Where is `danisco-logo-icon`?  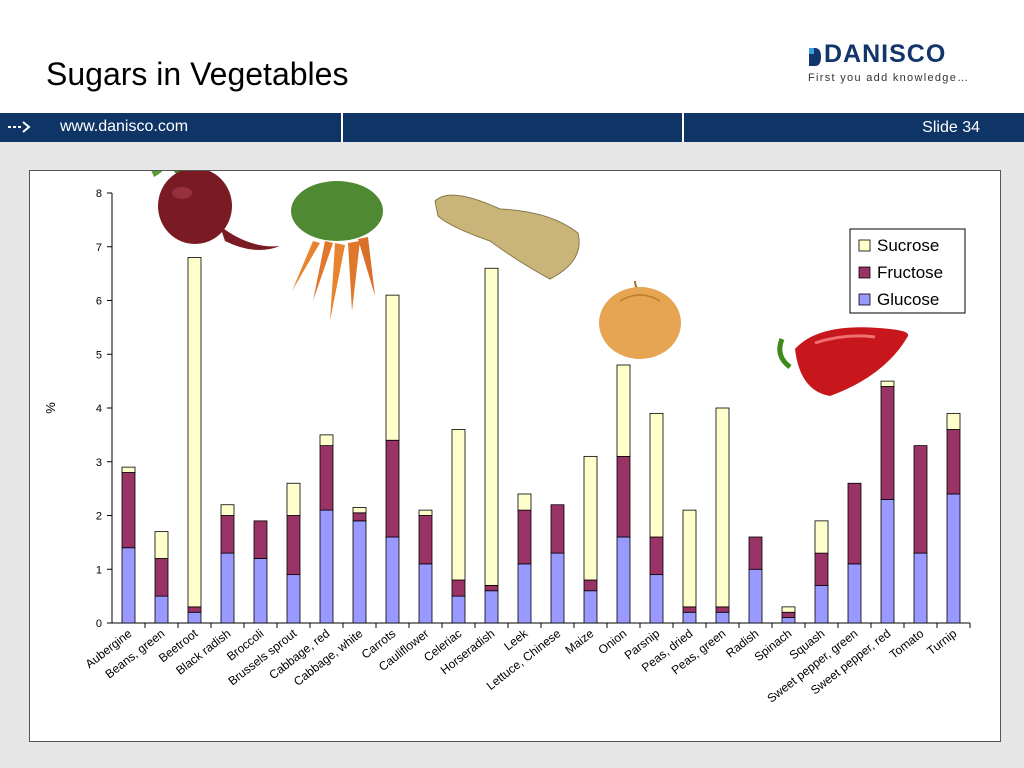 danisco-logo-icon is located at coordinates (815, 55).